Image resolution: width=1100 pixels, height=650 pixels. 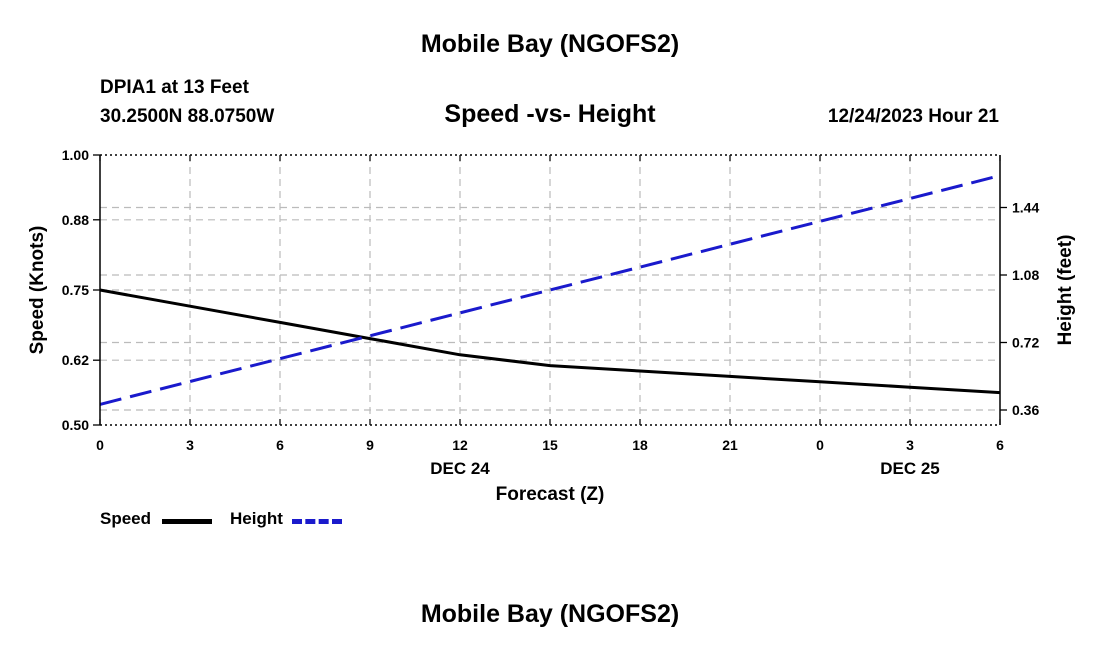 What do you see at coordinates (910, 468) in the screenshot?
I see `x-date-label: DEC 25` at bounding box center [910, 468].